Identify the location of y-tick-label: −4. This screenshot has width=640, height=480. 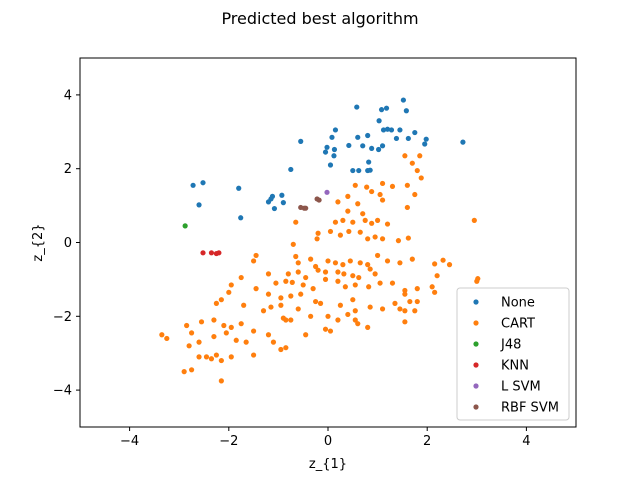
(62, 391).